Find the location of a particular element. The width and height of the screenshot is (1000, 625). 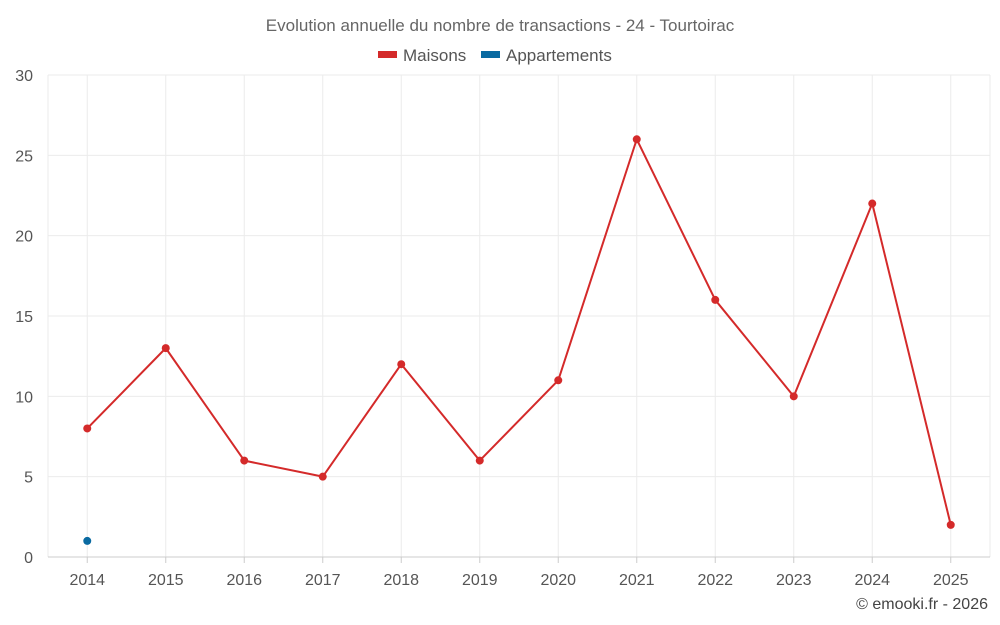

credit-text: © emooki.fr - 2026 is located at coordinates (922, 604).